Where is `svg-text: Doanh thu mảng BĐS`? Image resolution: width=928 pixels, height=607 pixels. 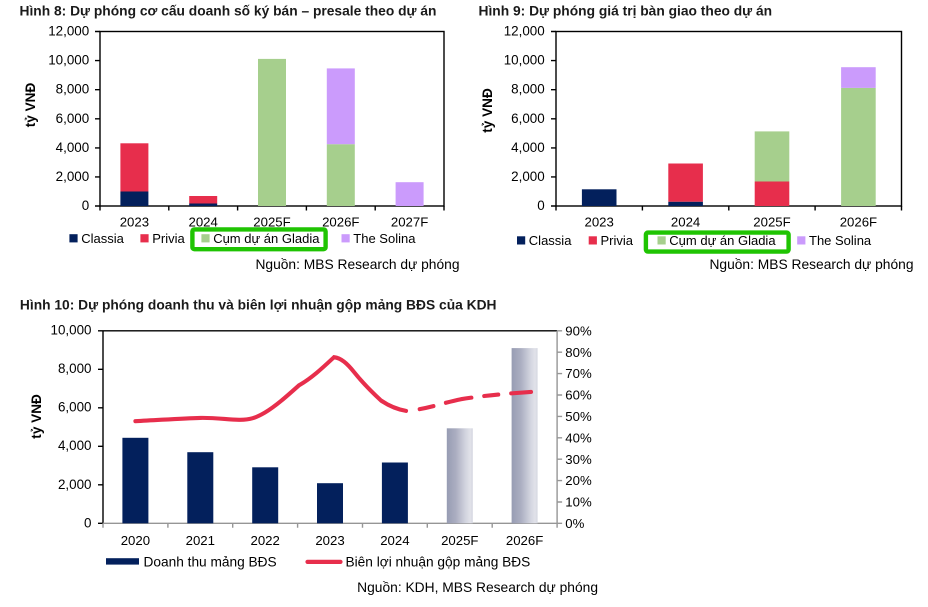 svg-text: Doanh thu mảng BĐS is located at coordinates (210, 562).